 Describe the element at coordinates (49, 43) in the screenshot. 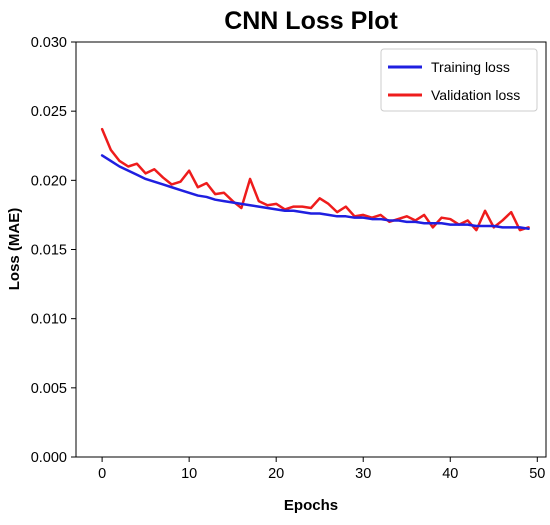

I see `y-tick-label: 0.030` at that location.